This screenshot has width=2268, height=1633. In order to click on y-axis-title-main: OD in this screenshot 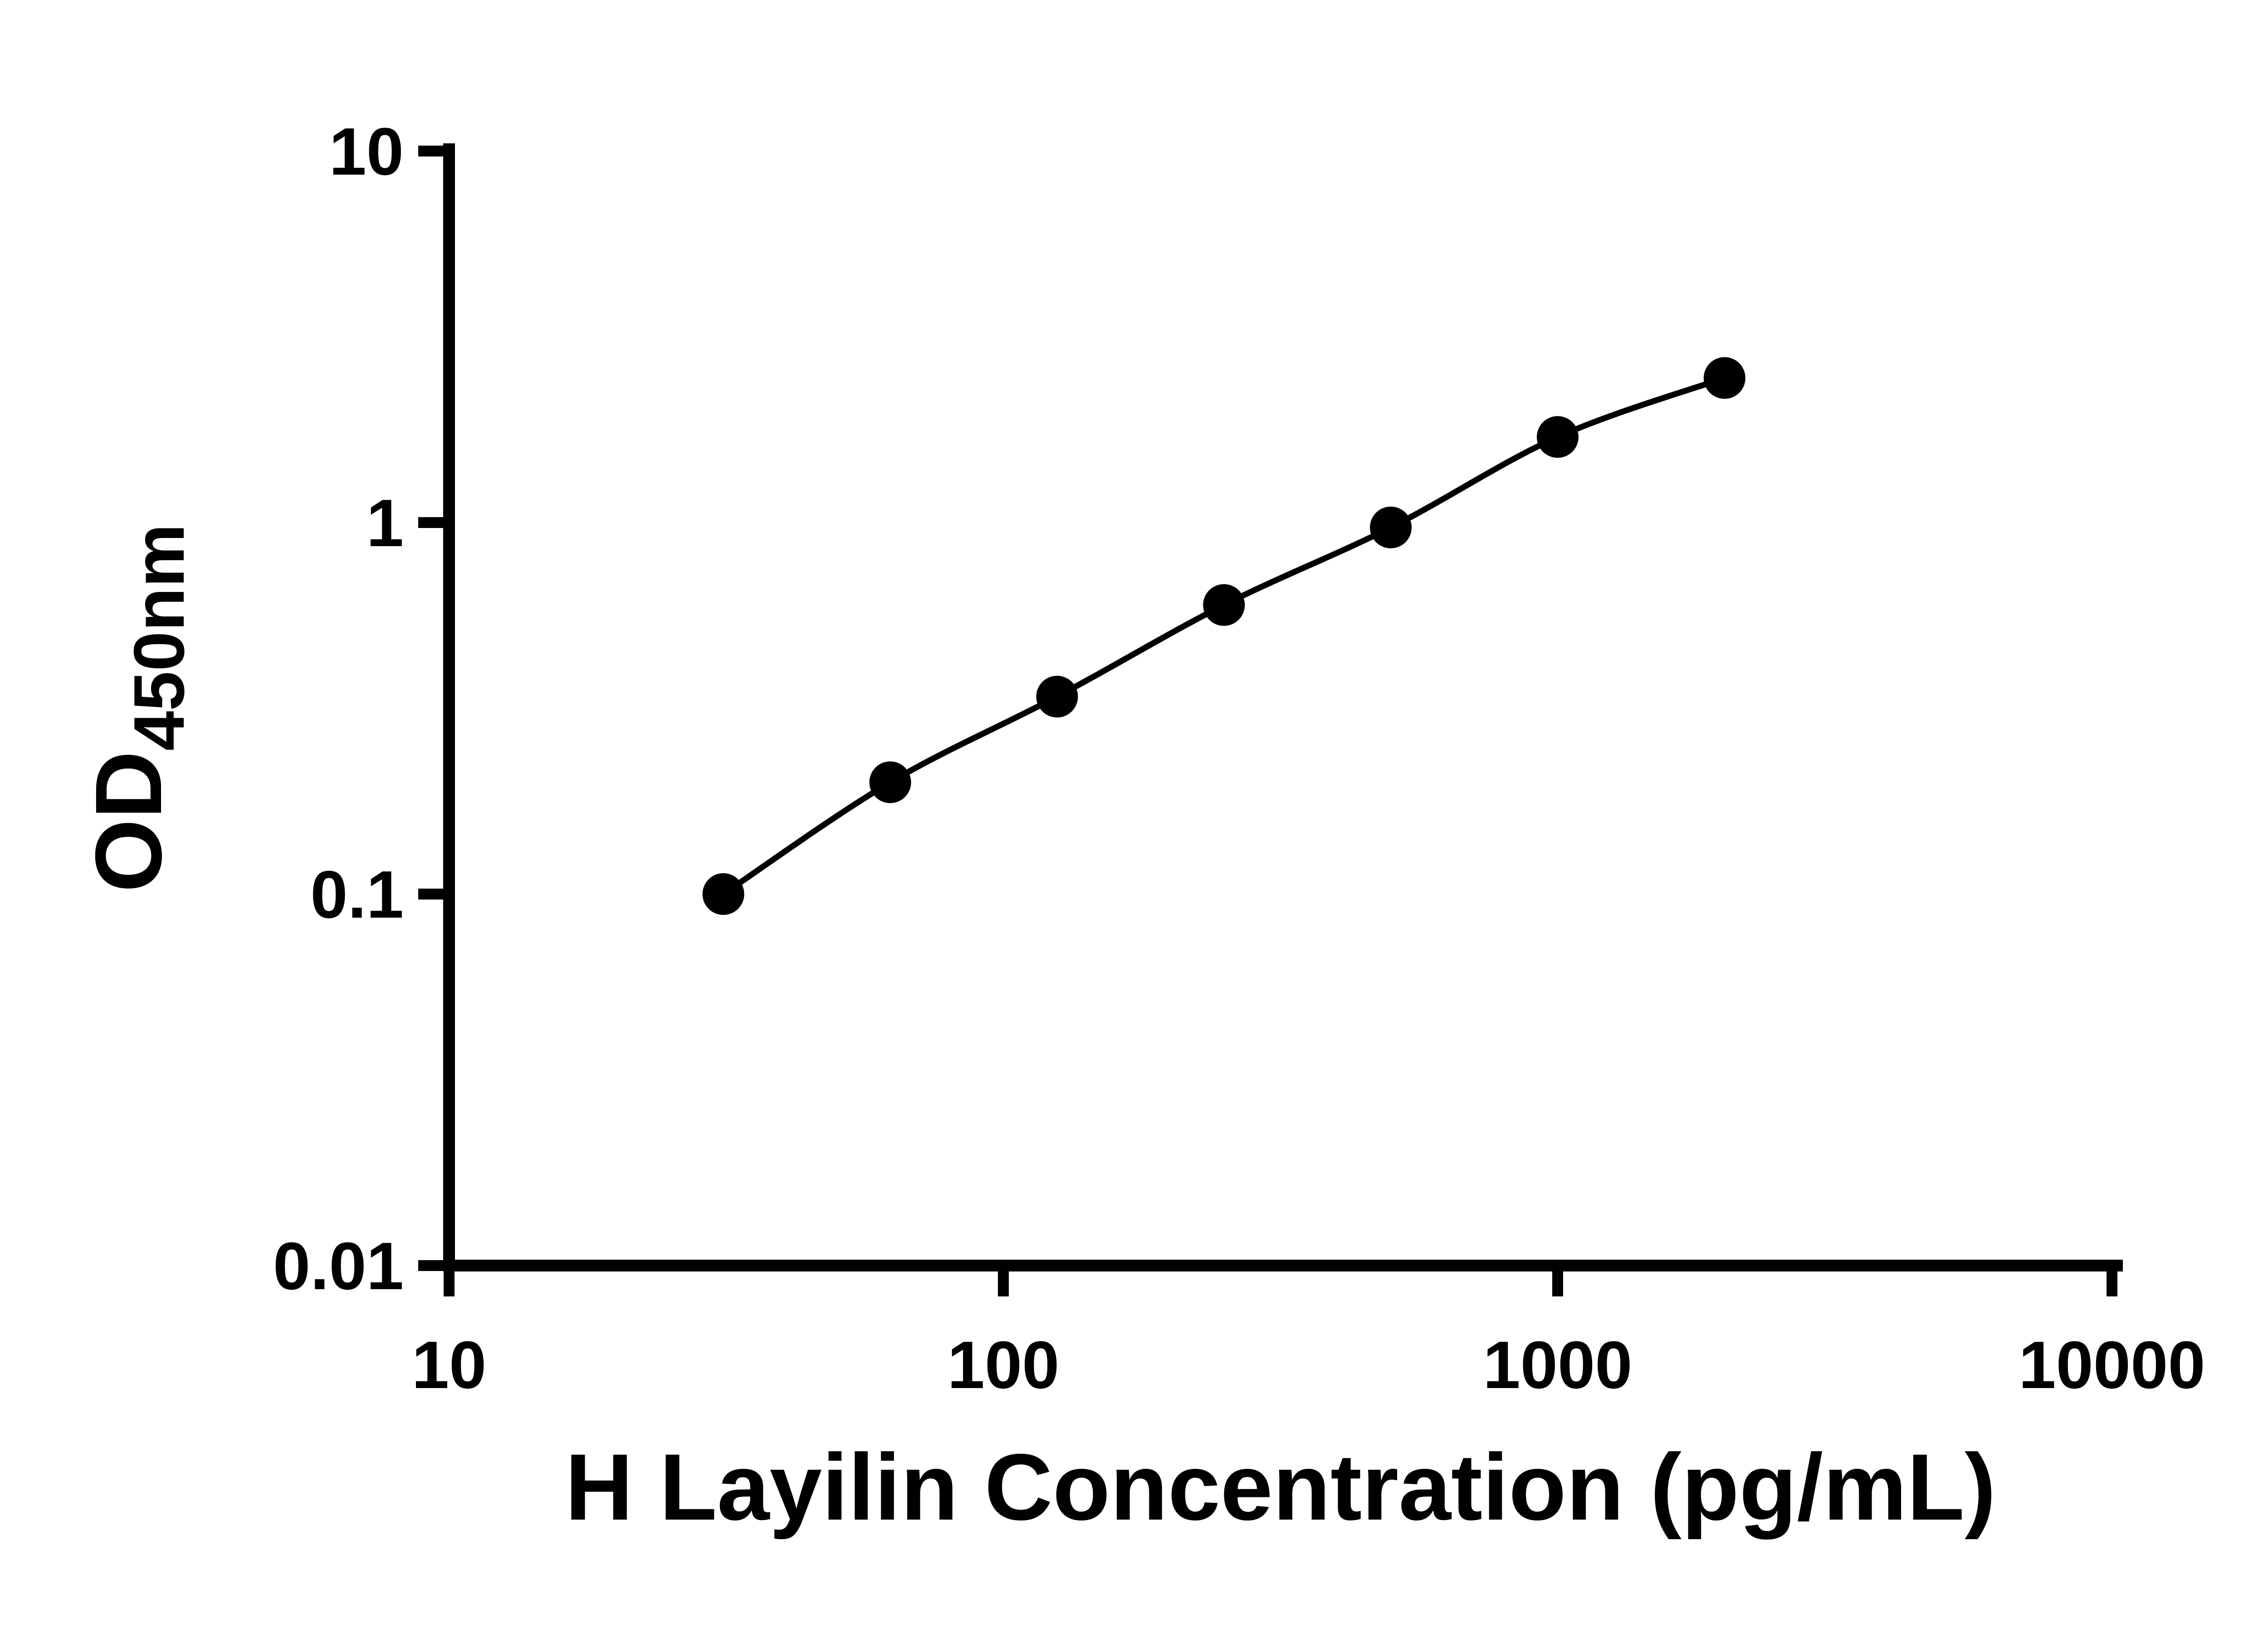, I will do `click(129, 821)`.